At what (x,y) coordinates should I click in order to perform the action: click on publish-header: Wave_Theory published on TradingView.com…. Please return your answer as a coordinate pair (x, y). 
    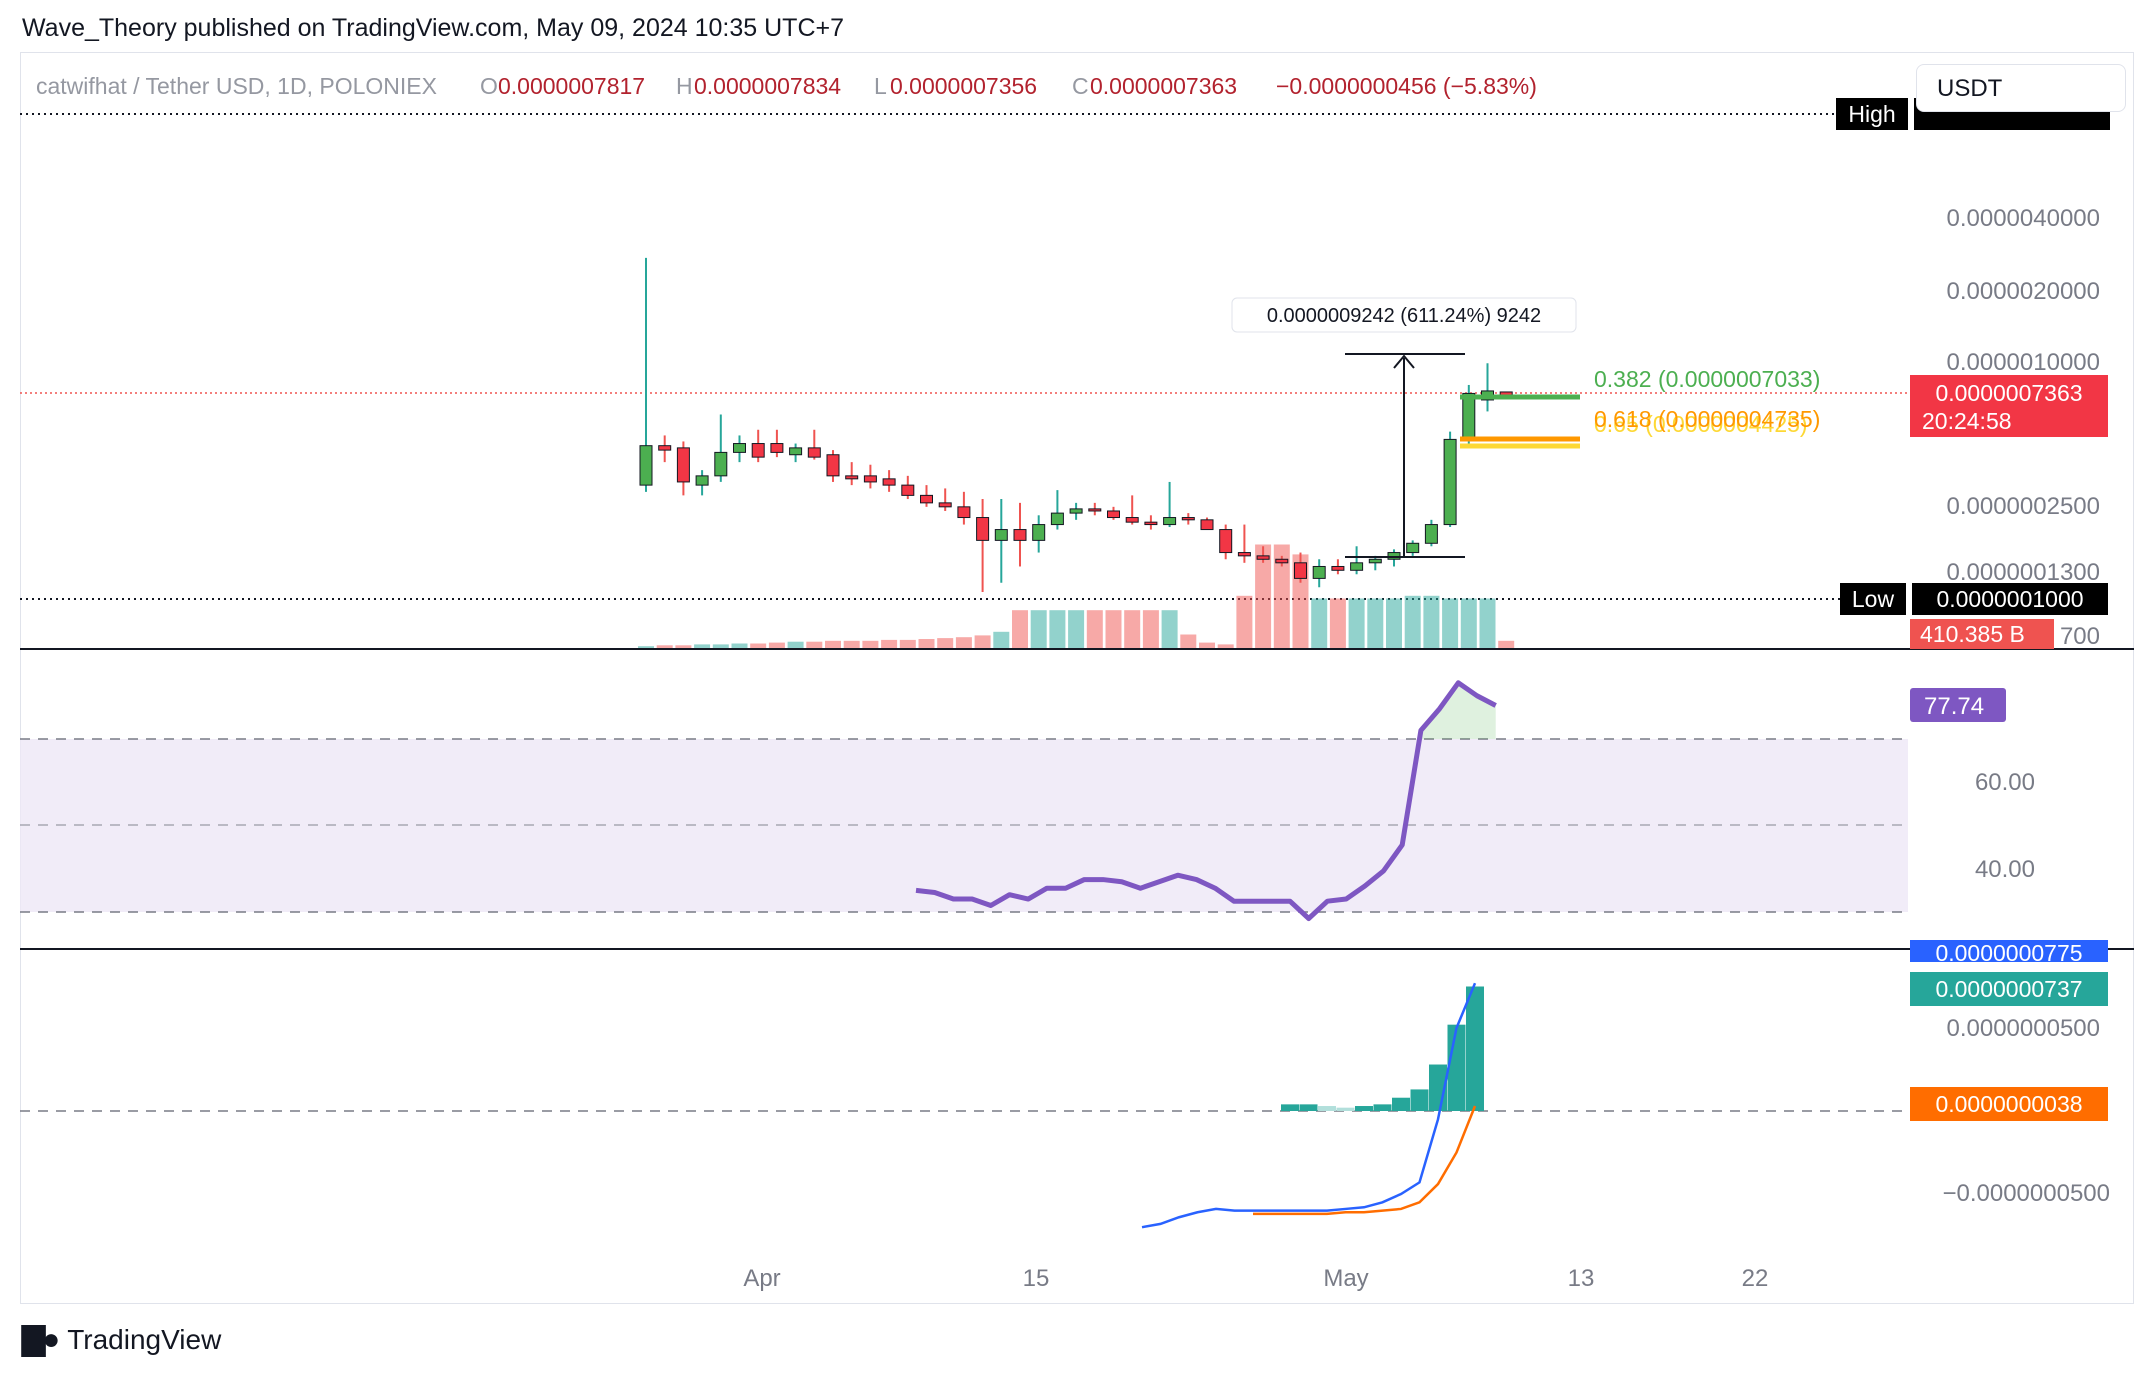
    Looking at the image, I should click on (433, 28).